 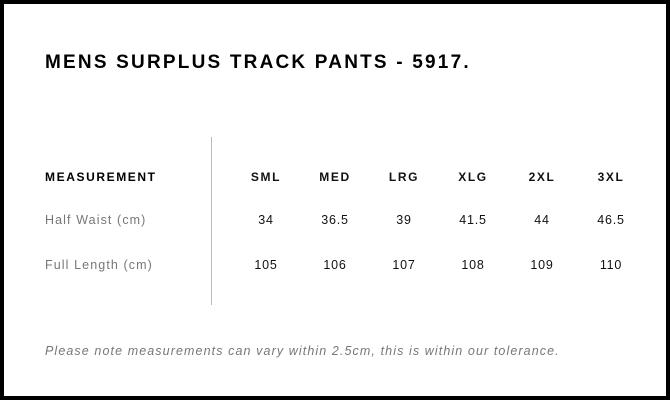 What do you see at coordinates (542, 265) in the screenshot?
I see `table-cell: 109` at bounding box center [542, 265].